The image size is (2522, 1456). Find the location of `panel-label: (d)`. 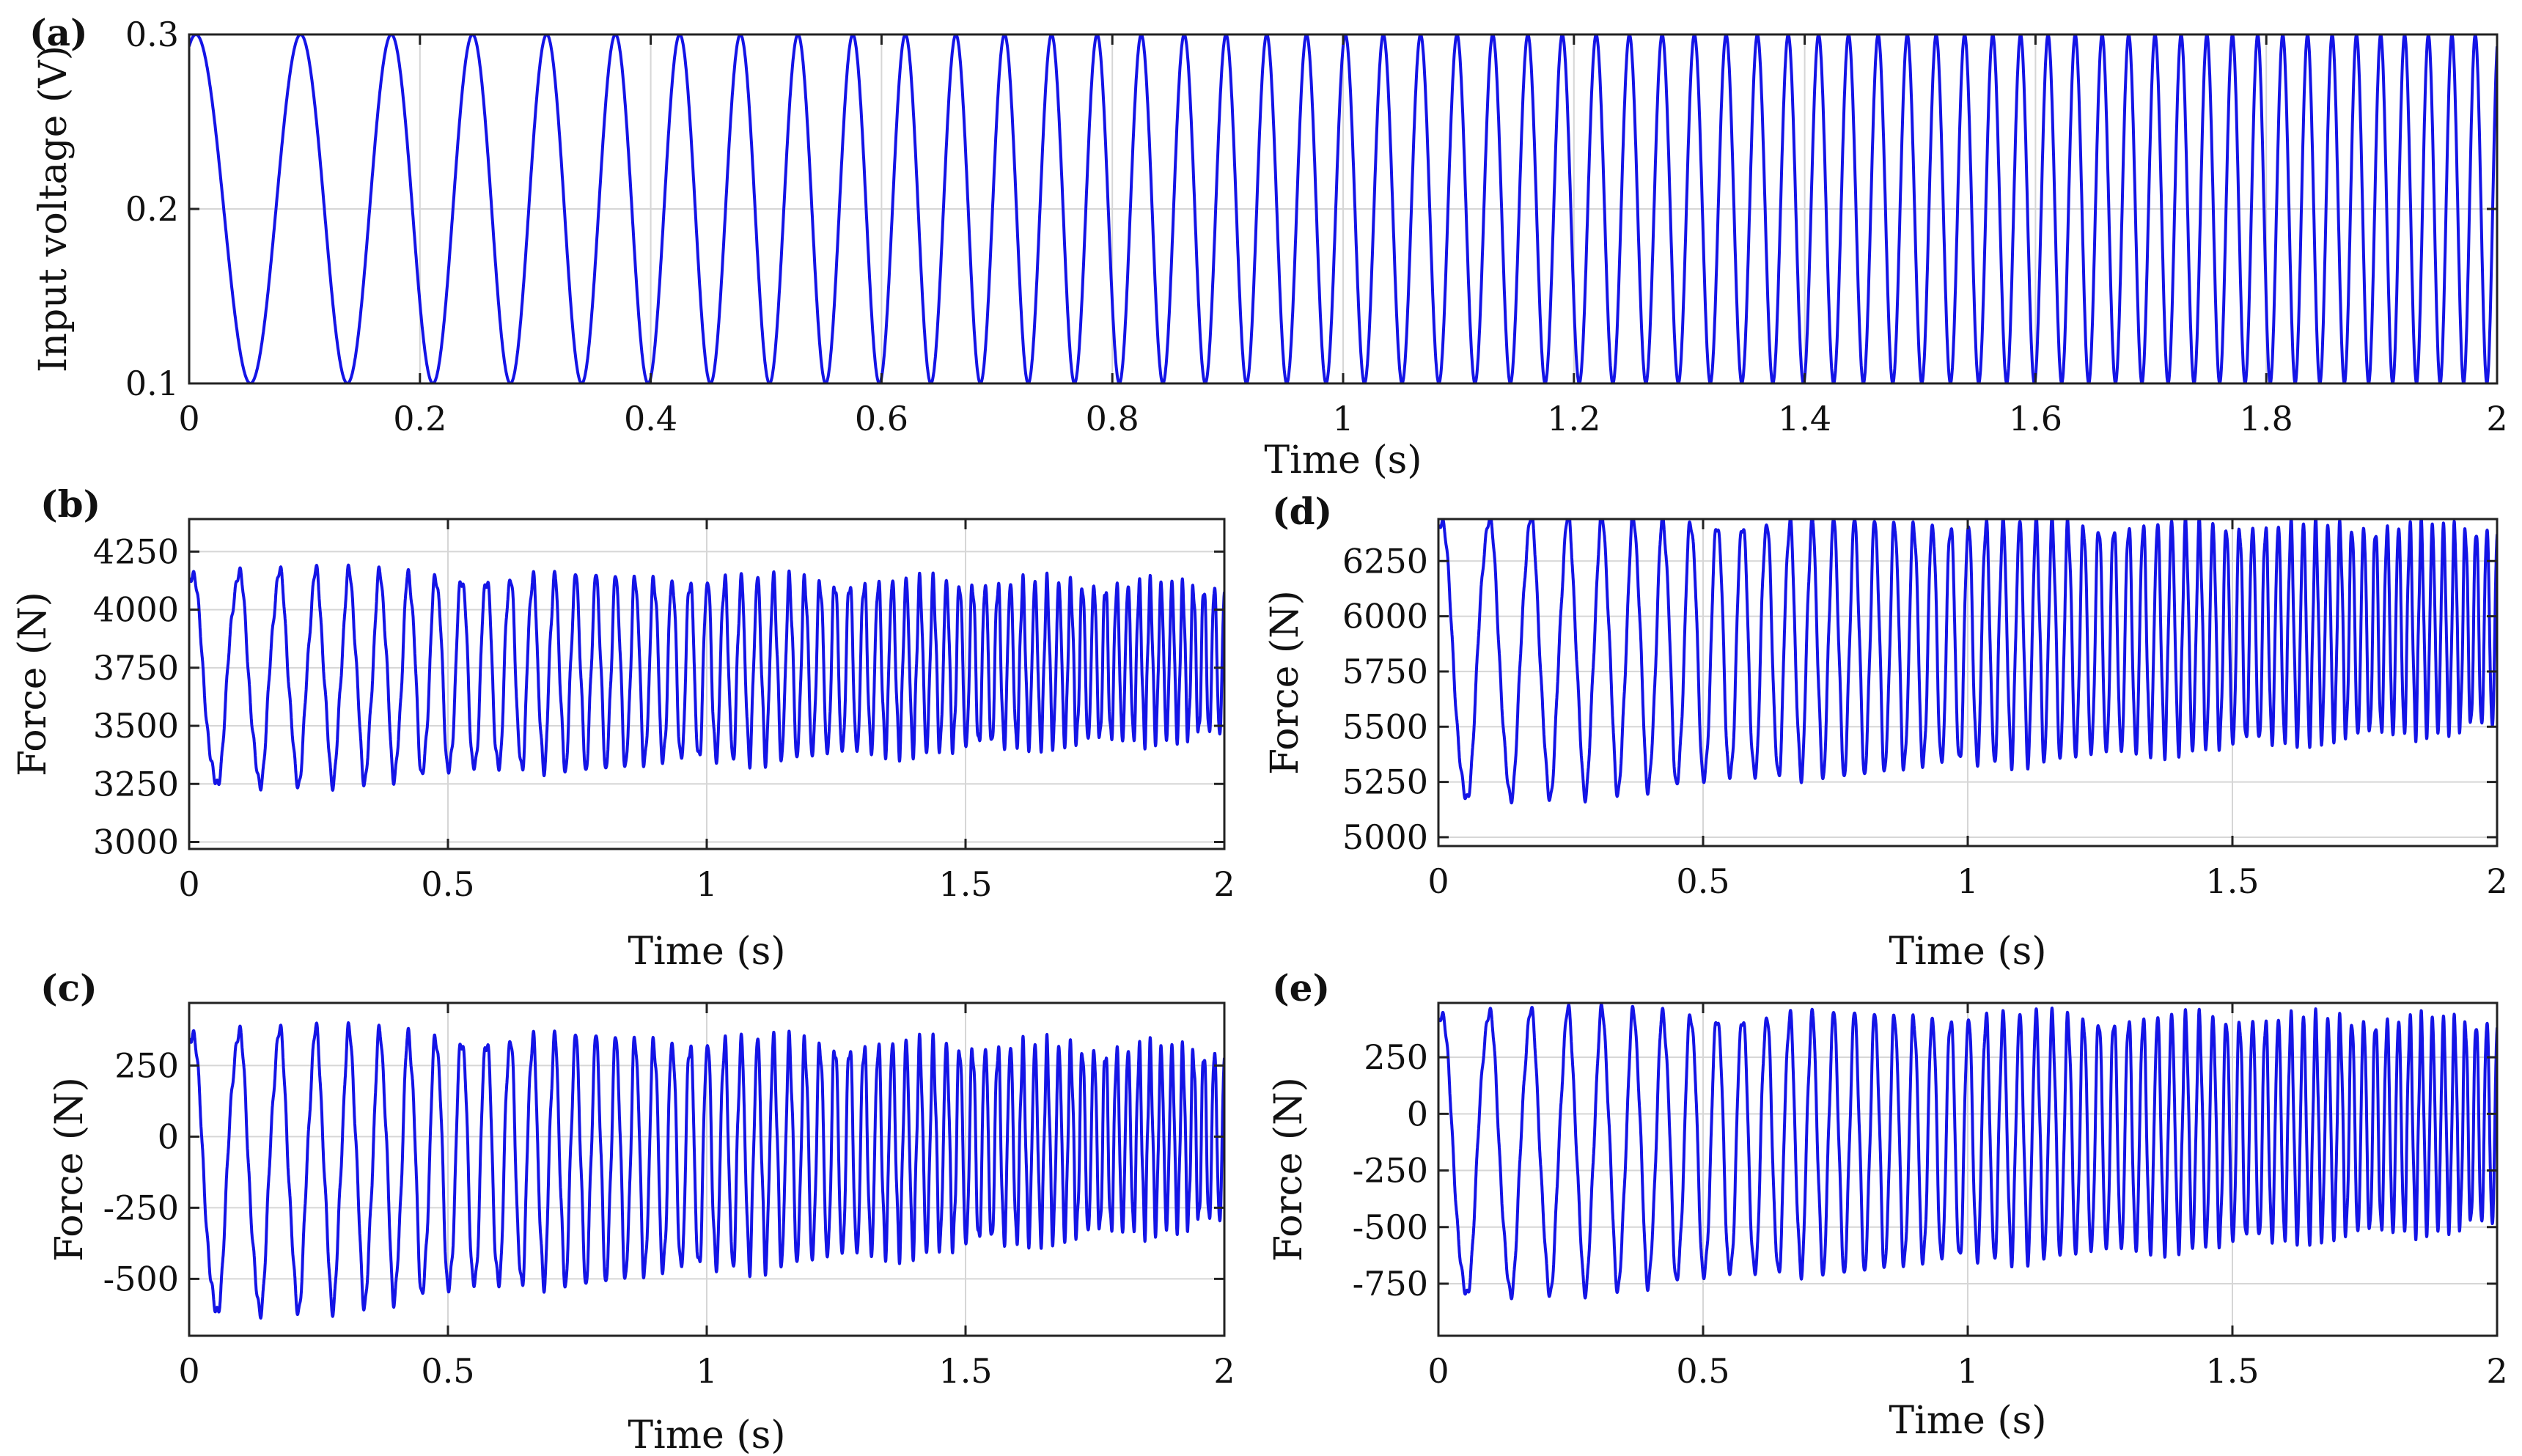

panel-label: (d) is located at coordinates (1302, 511).